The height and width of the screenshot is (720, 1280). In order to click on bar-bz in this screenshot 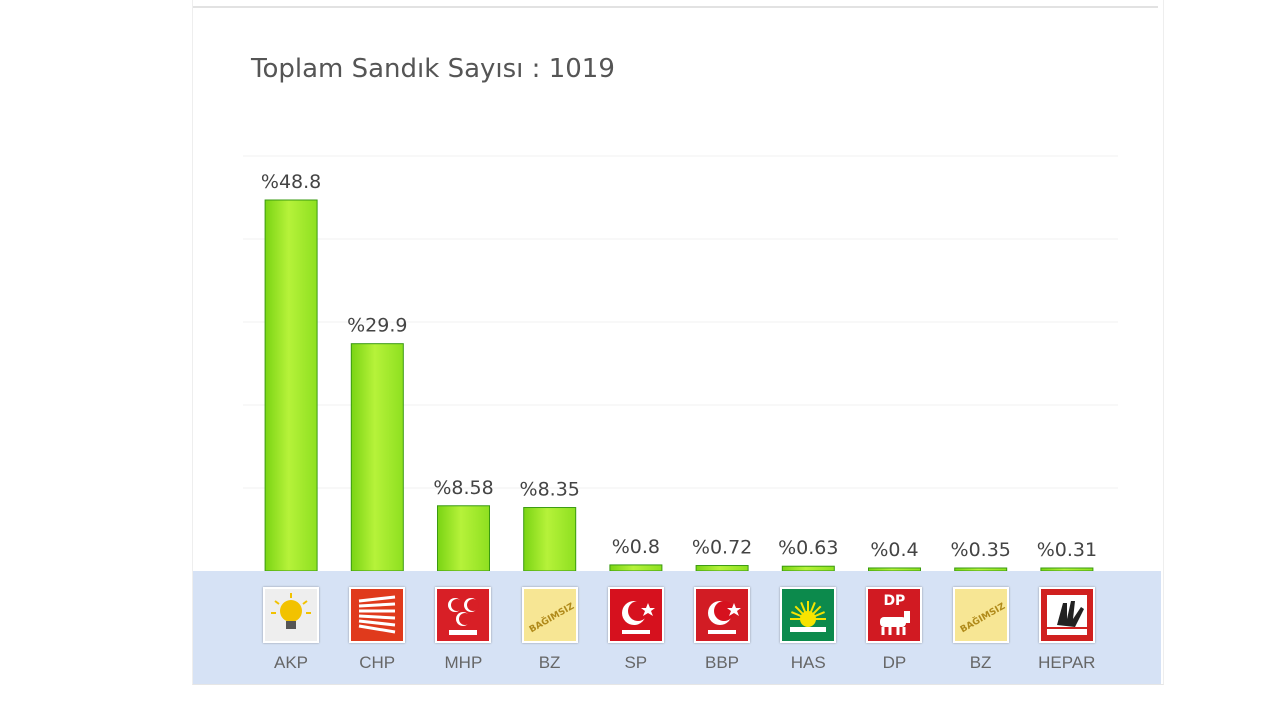, I will do `click(550, 539)`.